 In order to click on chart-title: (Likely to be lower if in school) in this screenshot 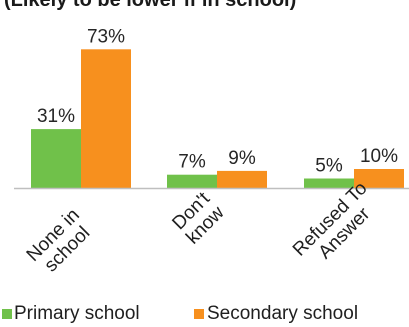, I will do `click(150, 5)`.